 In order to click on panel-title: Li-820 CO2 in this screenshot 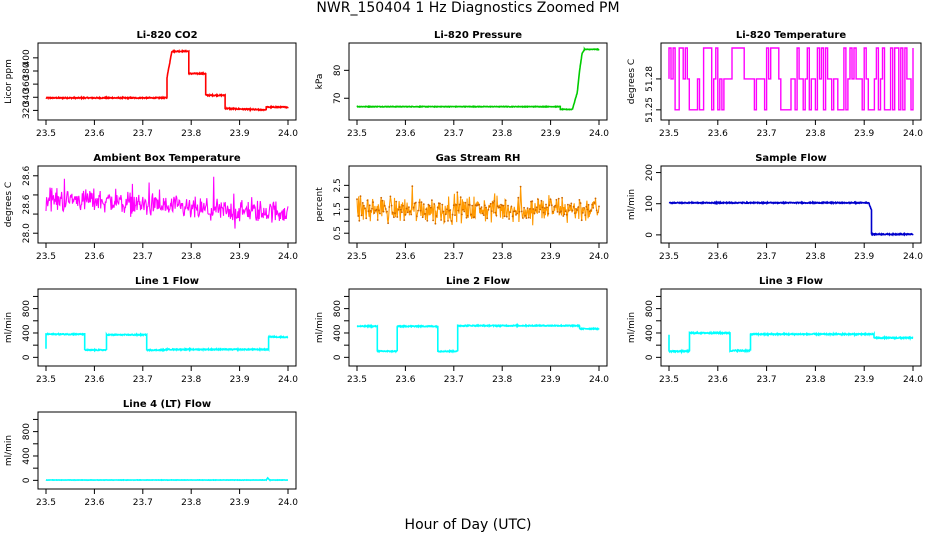, I will do `click(166, 35)`.